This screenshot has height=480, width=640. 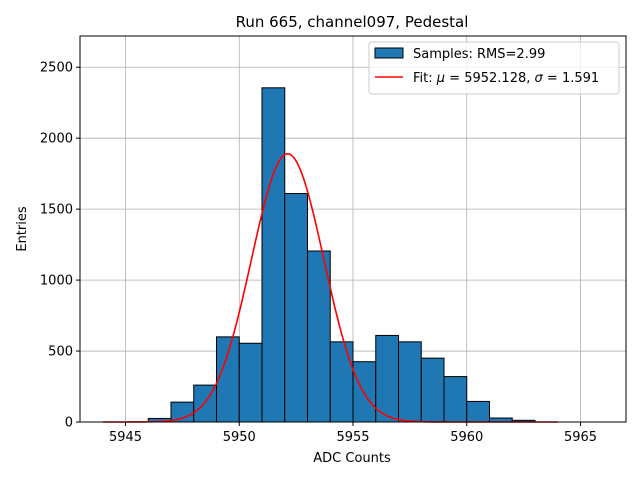 What do you see at coordinates (454, 78) in the screenshot?
I see `legend-fit-eq1: =` at bounding box center [454, 78].